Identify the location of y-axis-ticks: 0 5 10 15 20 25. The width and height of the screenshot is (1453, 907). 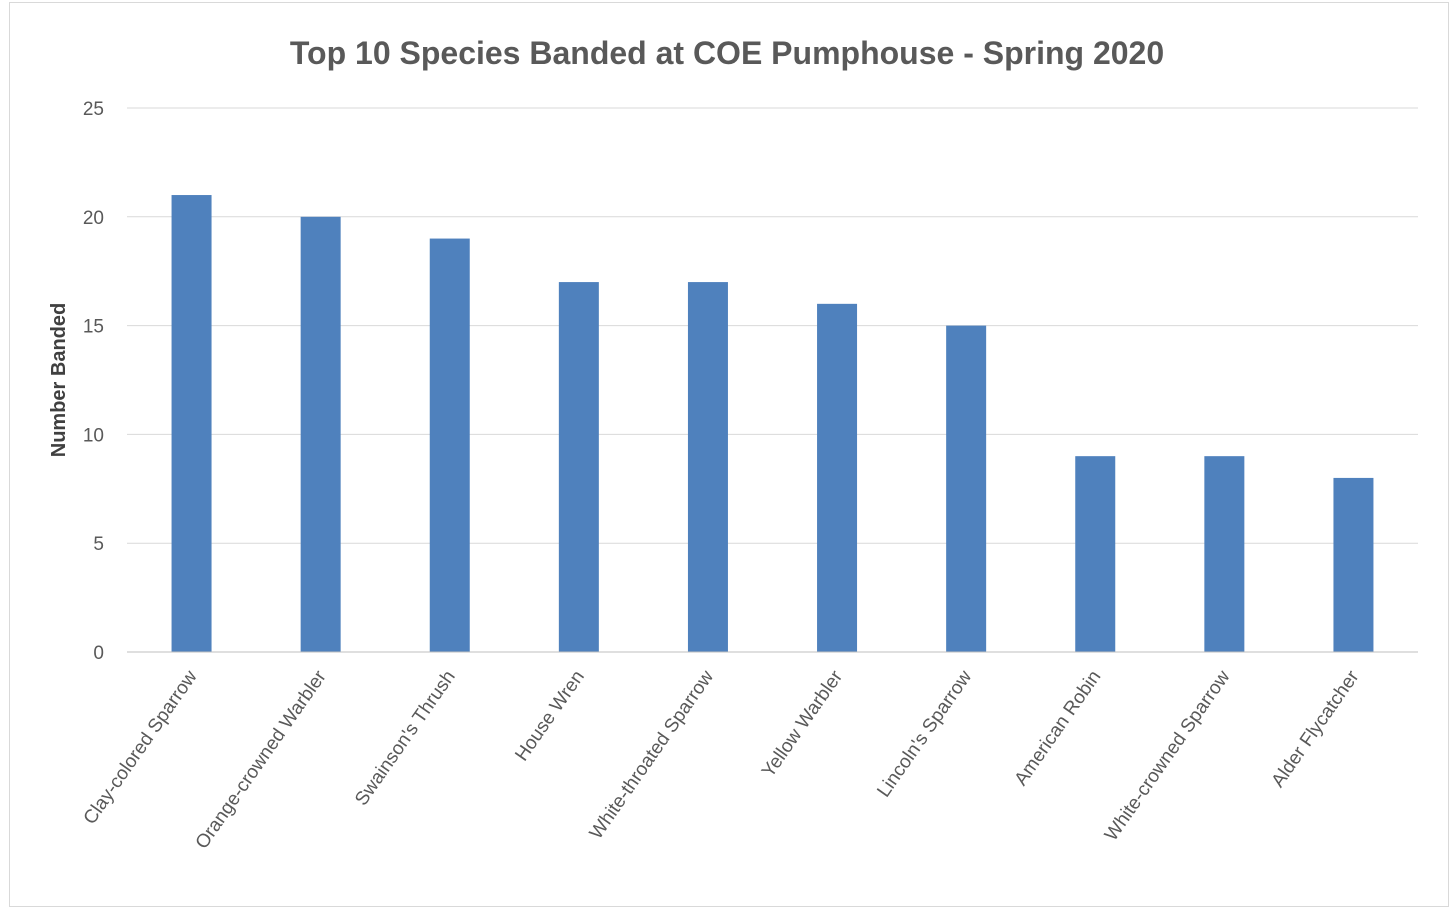
(93, 381).